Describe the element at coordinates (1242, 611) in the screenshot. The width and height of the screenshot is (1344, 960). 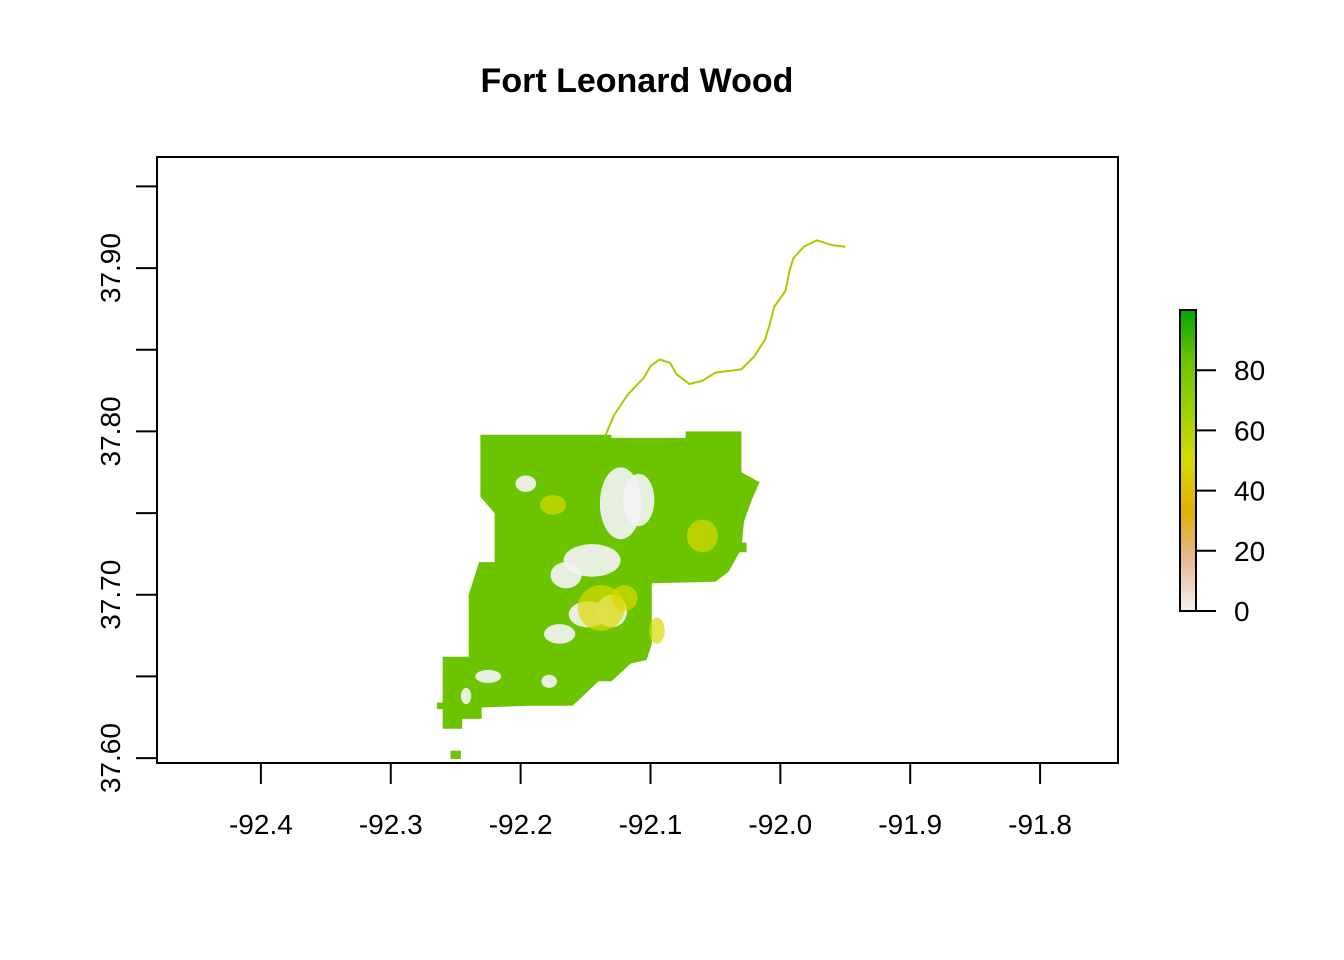
I see `legend-tick-label: 0` at that location.